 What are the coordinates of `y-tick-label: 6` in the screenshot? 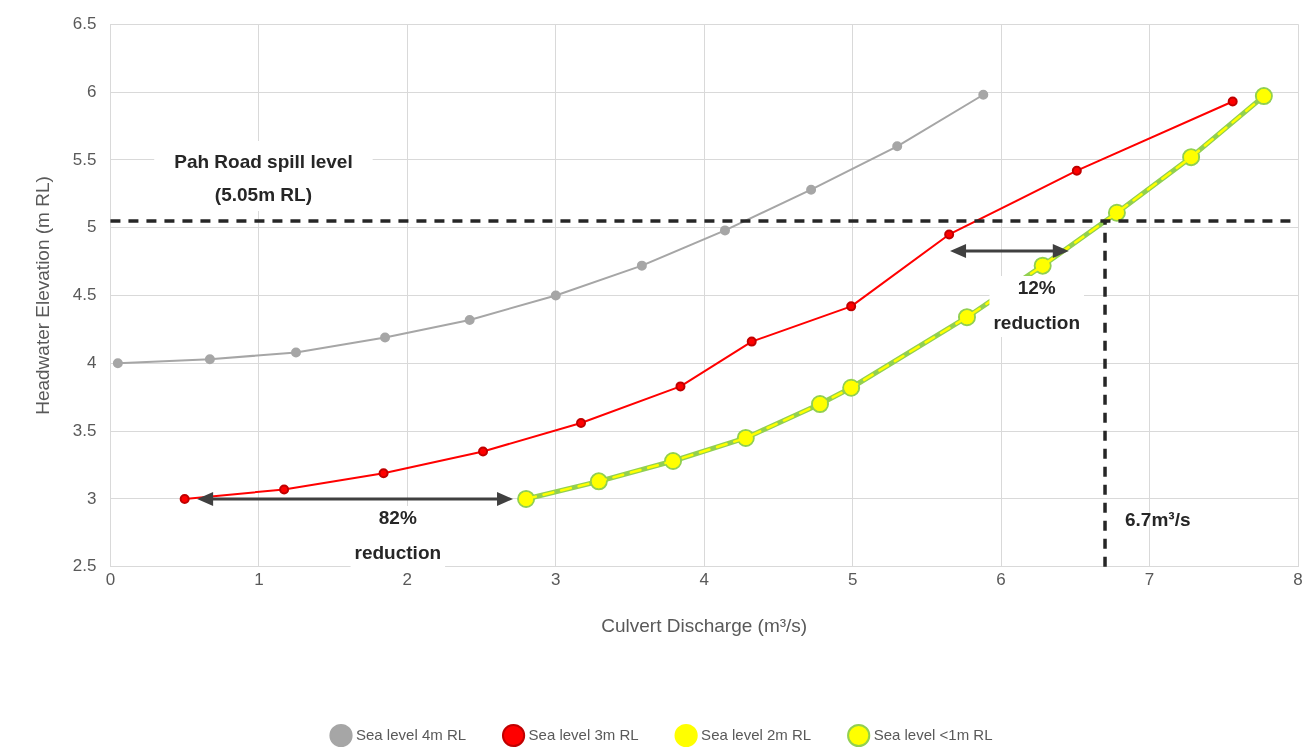 It's located at (91, 91).